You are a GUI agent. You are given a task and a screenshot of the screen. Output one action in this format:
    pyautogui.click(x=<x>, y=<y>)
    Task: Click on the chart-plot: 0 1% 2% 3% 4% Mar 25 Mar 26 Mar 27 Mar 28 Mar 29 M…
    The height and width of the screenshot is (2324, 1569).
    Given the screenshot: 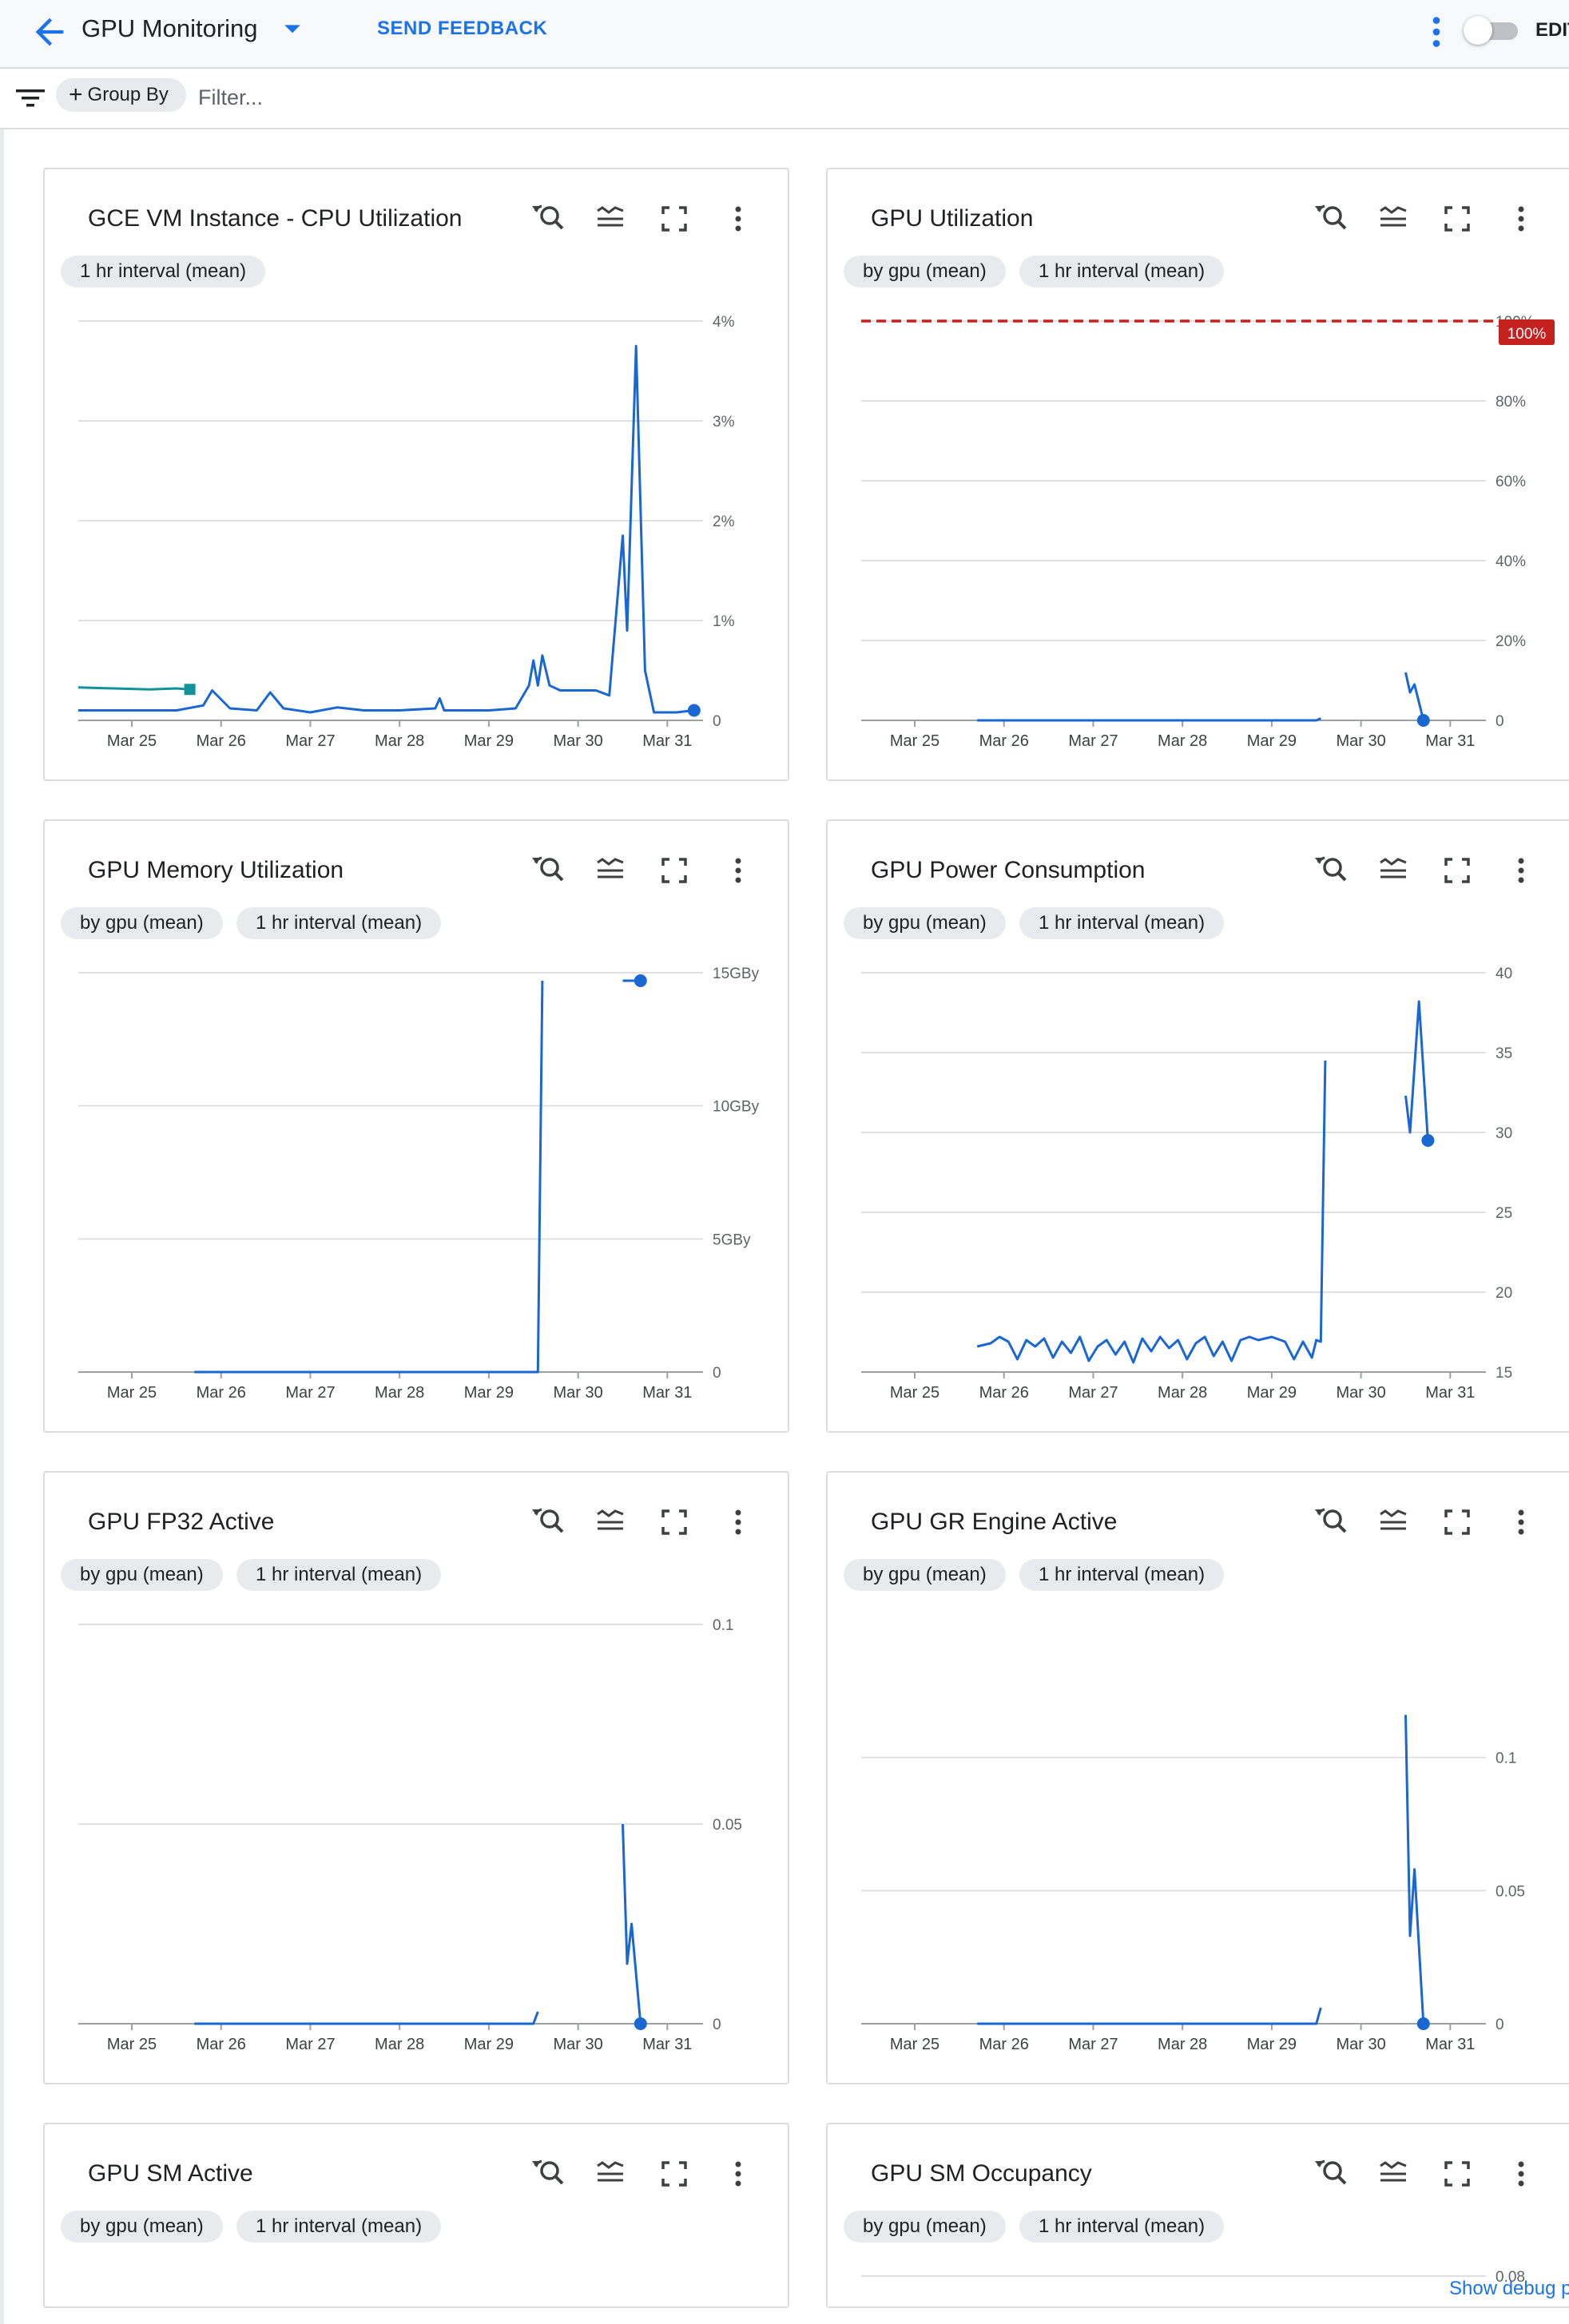 What is the action you would take?
    pyautogui.click(x=406, y=532)
    